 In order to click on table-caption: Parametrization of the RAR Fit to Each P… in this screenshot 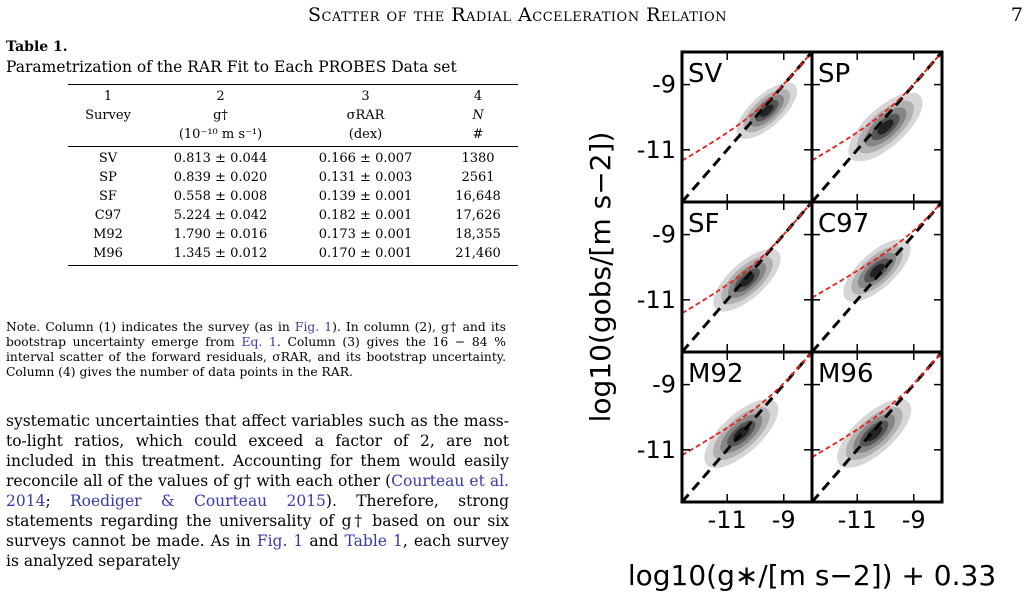, I will do `click(231, 67)`.